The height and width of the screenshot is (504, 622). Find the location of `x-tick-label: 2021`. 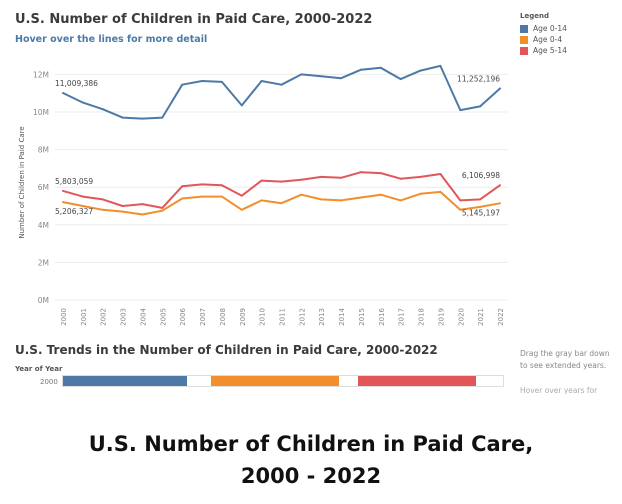

x-tick-label: 2021 is located at coordinates (481, 317).